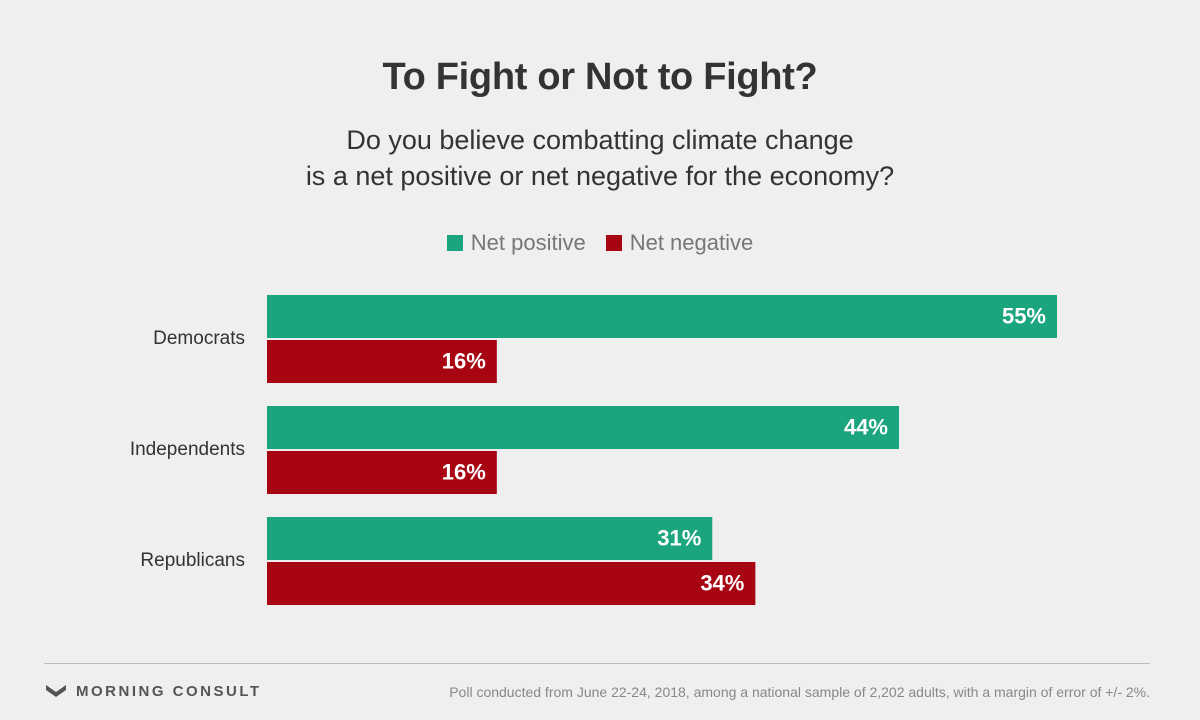 Image resolution: width=1200 pixels, height=720 pixels. Describe the element at coordinates (679, 537) in the screenshot. I see `data-label-republicans-net-positive: 31%` at that location.